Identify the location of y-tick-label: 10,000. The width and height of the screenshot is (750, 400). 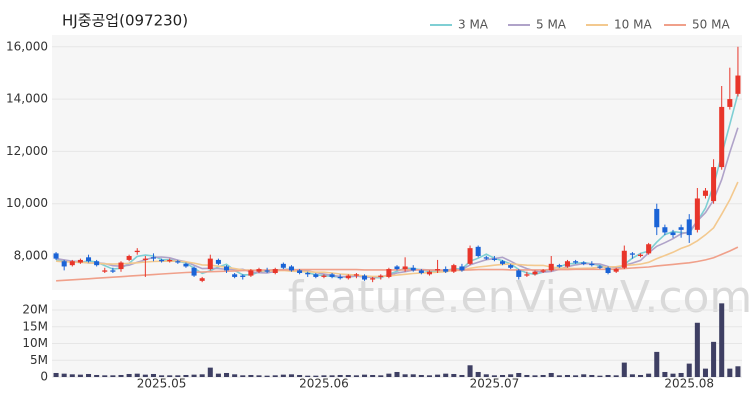
(27, 203).